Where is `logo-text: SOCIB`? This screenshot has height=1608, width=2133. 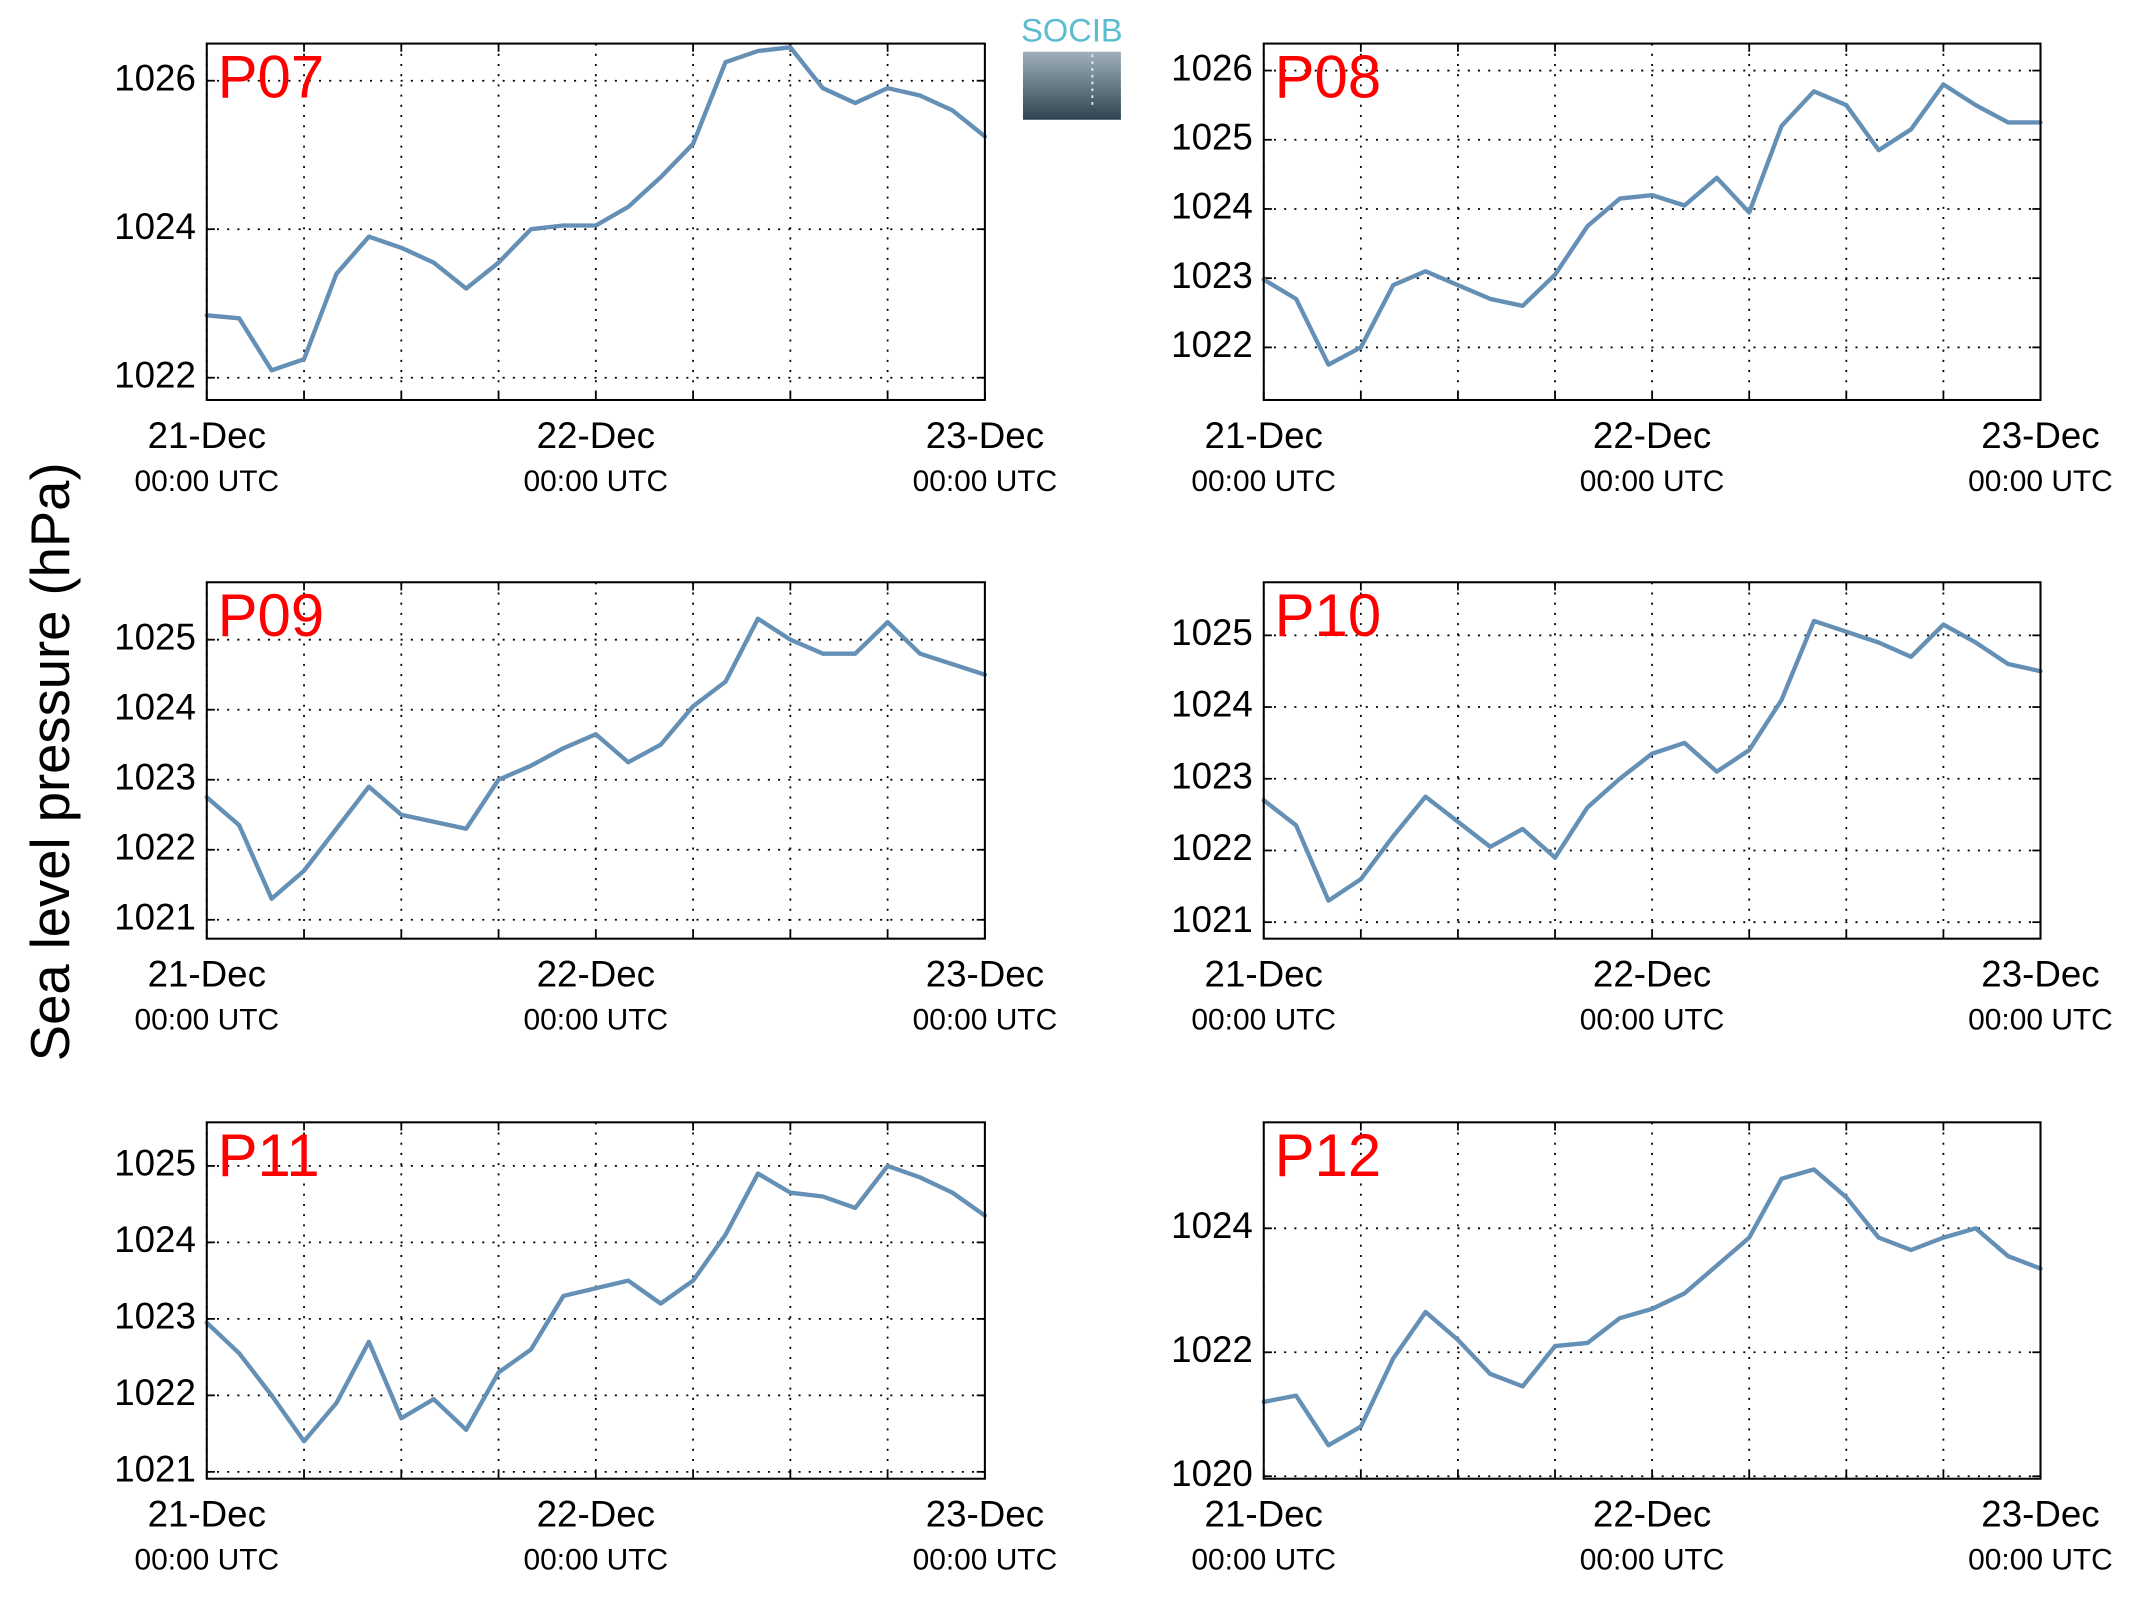
logo-text: SOCIB is located at coordinates (1072, 29).